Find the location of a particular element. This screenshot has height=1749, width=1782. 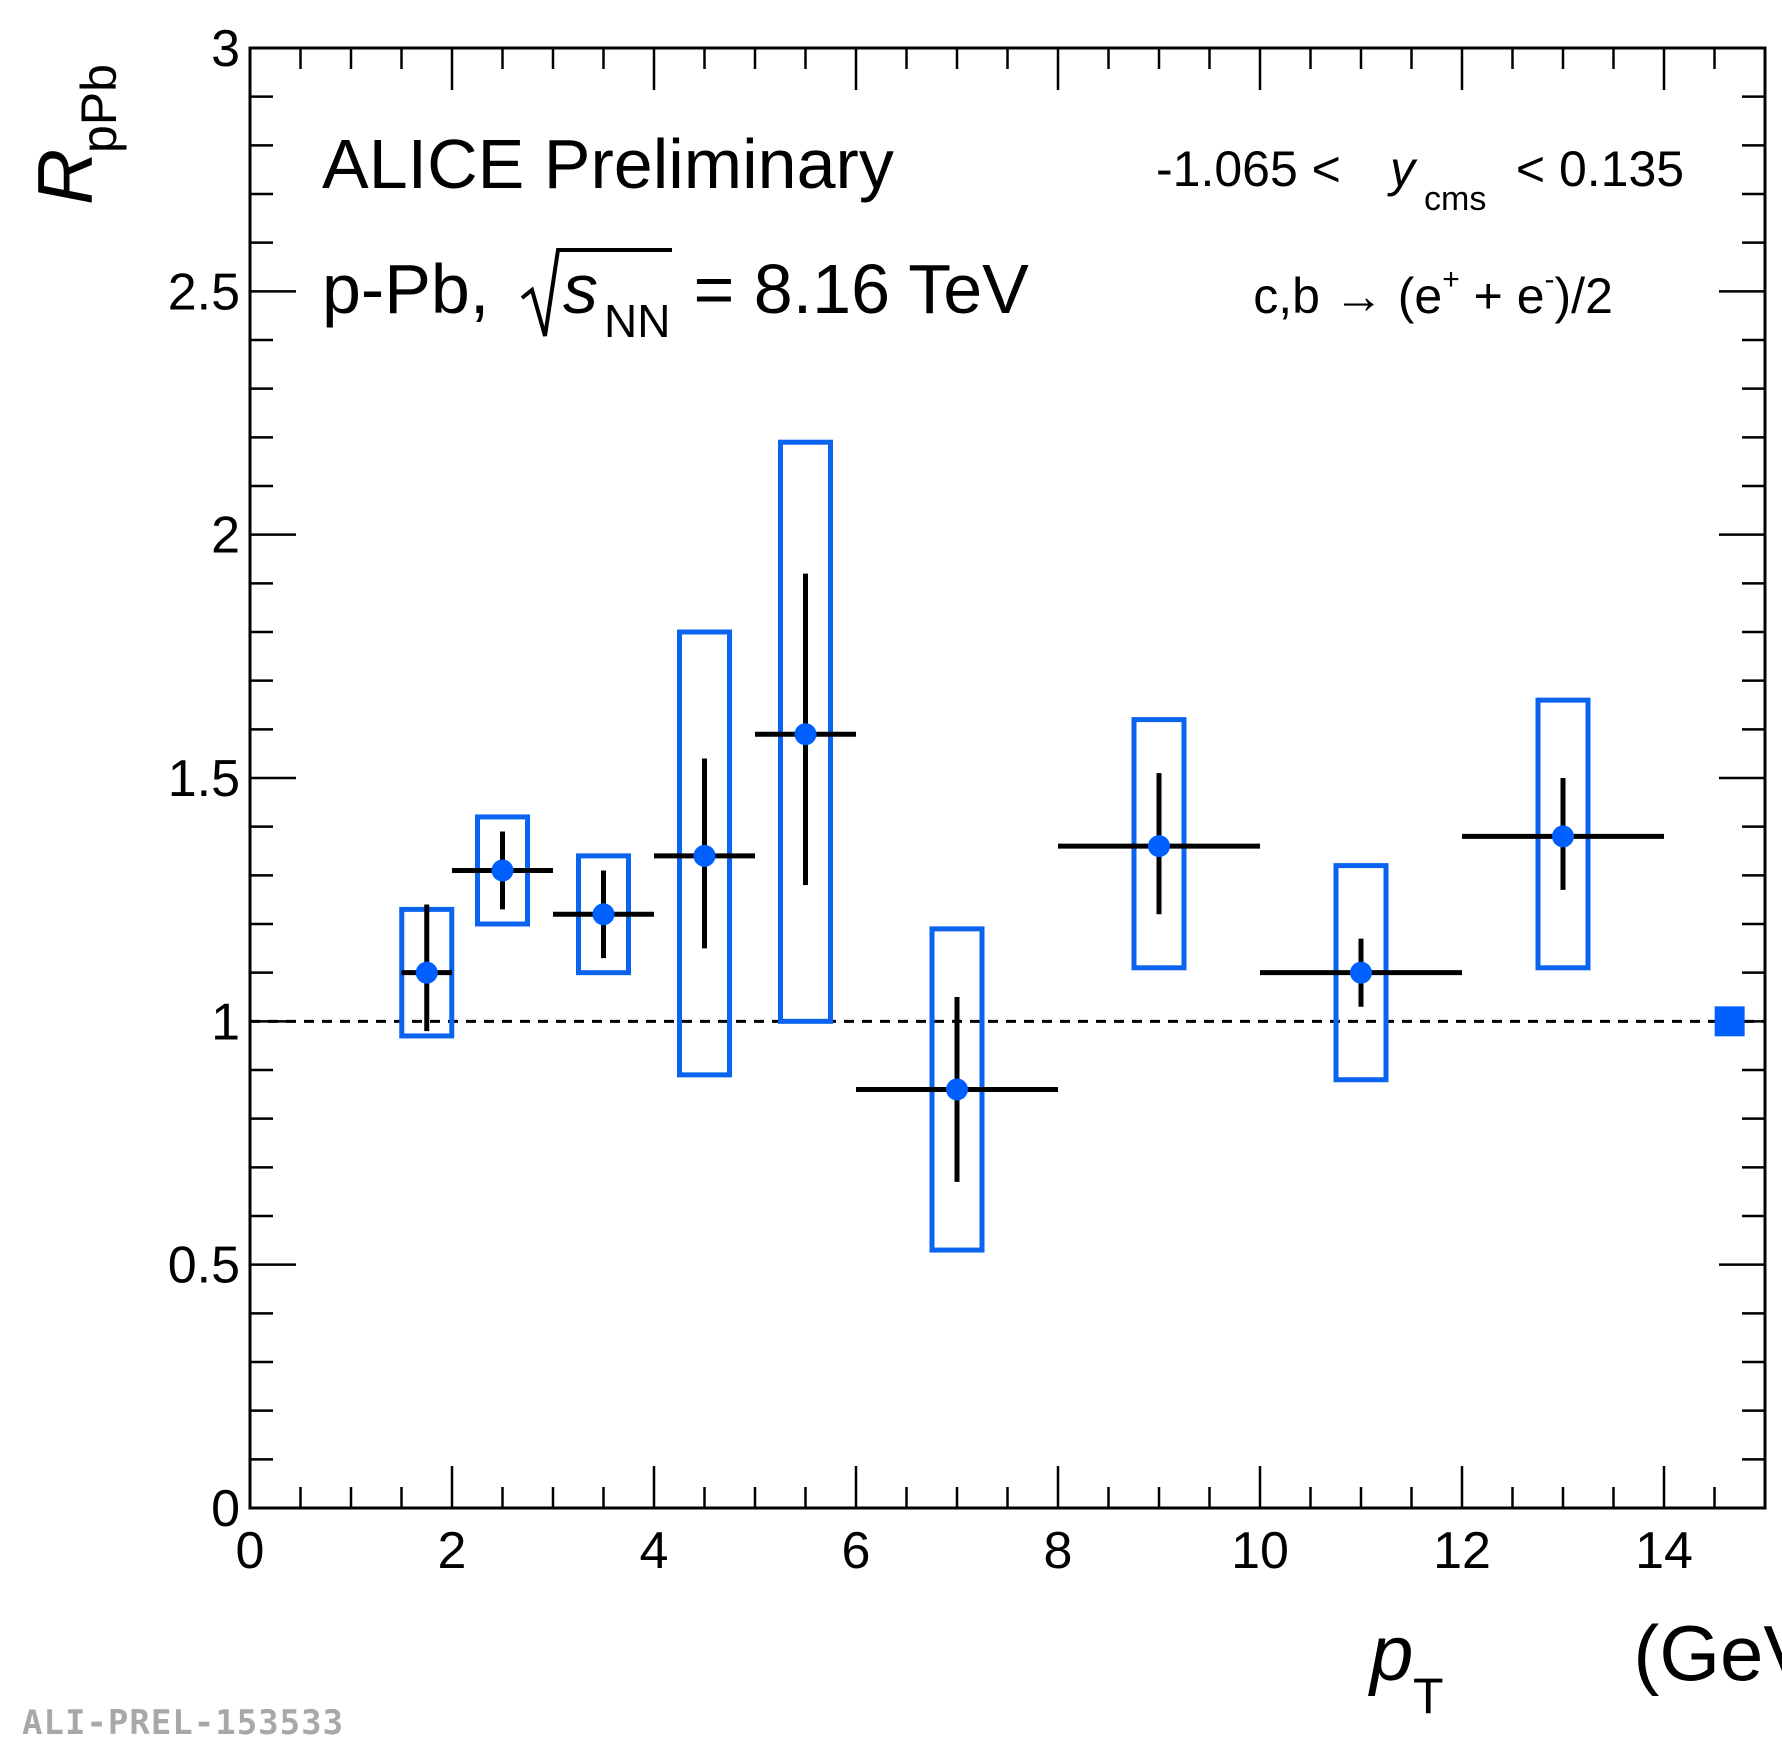

system-label: p-Pb, s NN = 8.16 TeV is located at coordinates (675, 297).